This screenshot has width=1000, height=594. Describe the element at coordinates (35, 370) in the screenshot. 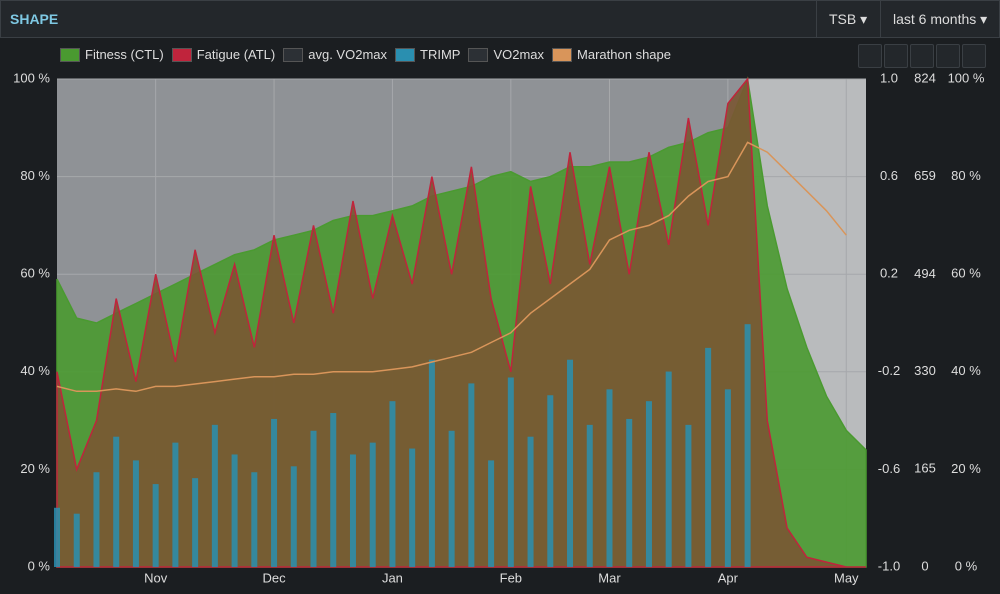

I see `y-tick-label: 40 %` at that location.